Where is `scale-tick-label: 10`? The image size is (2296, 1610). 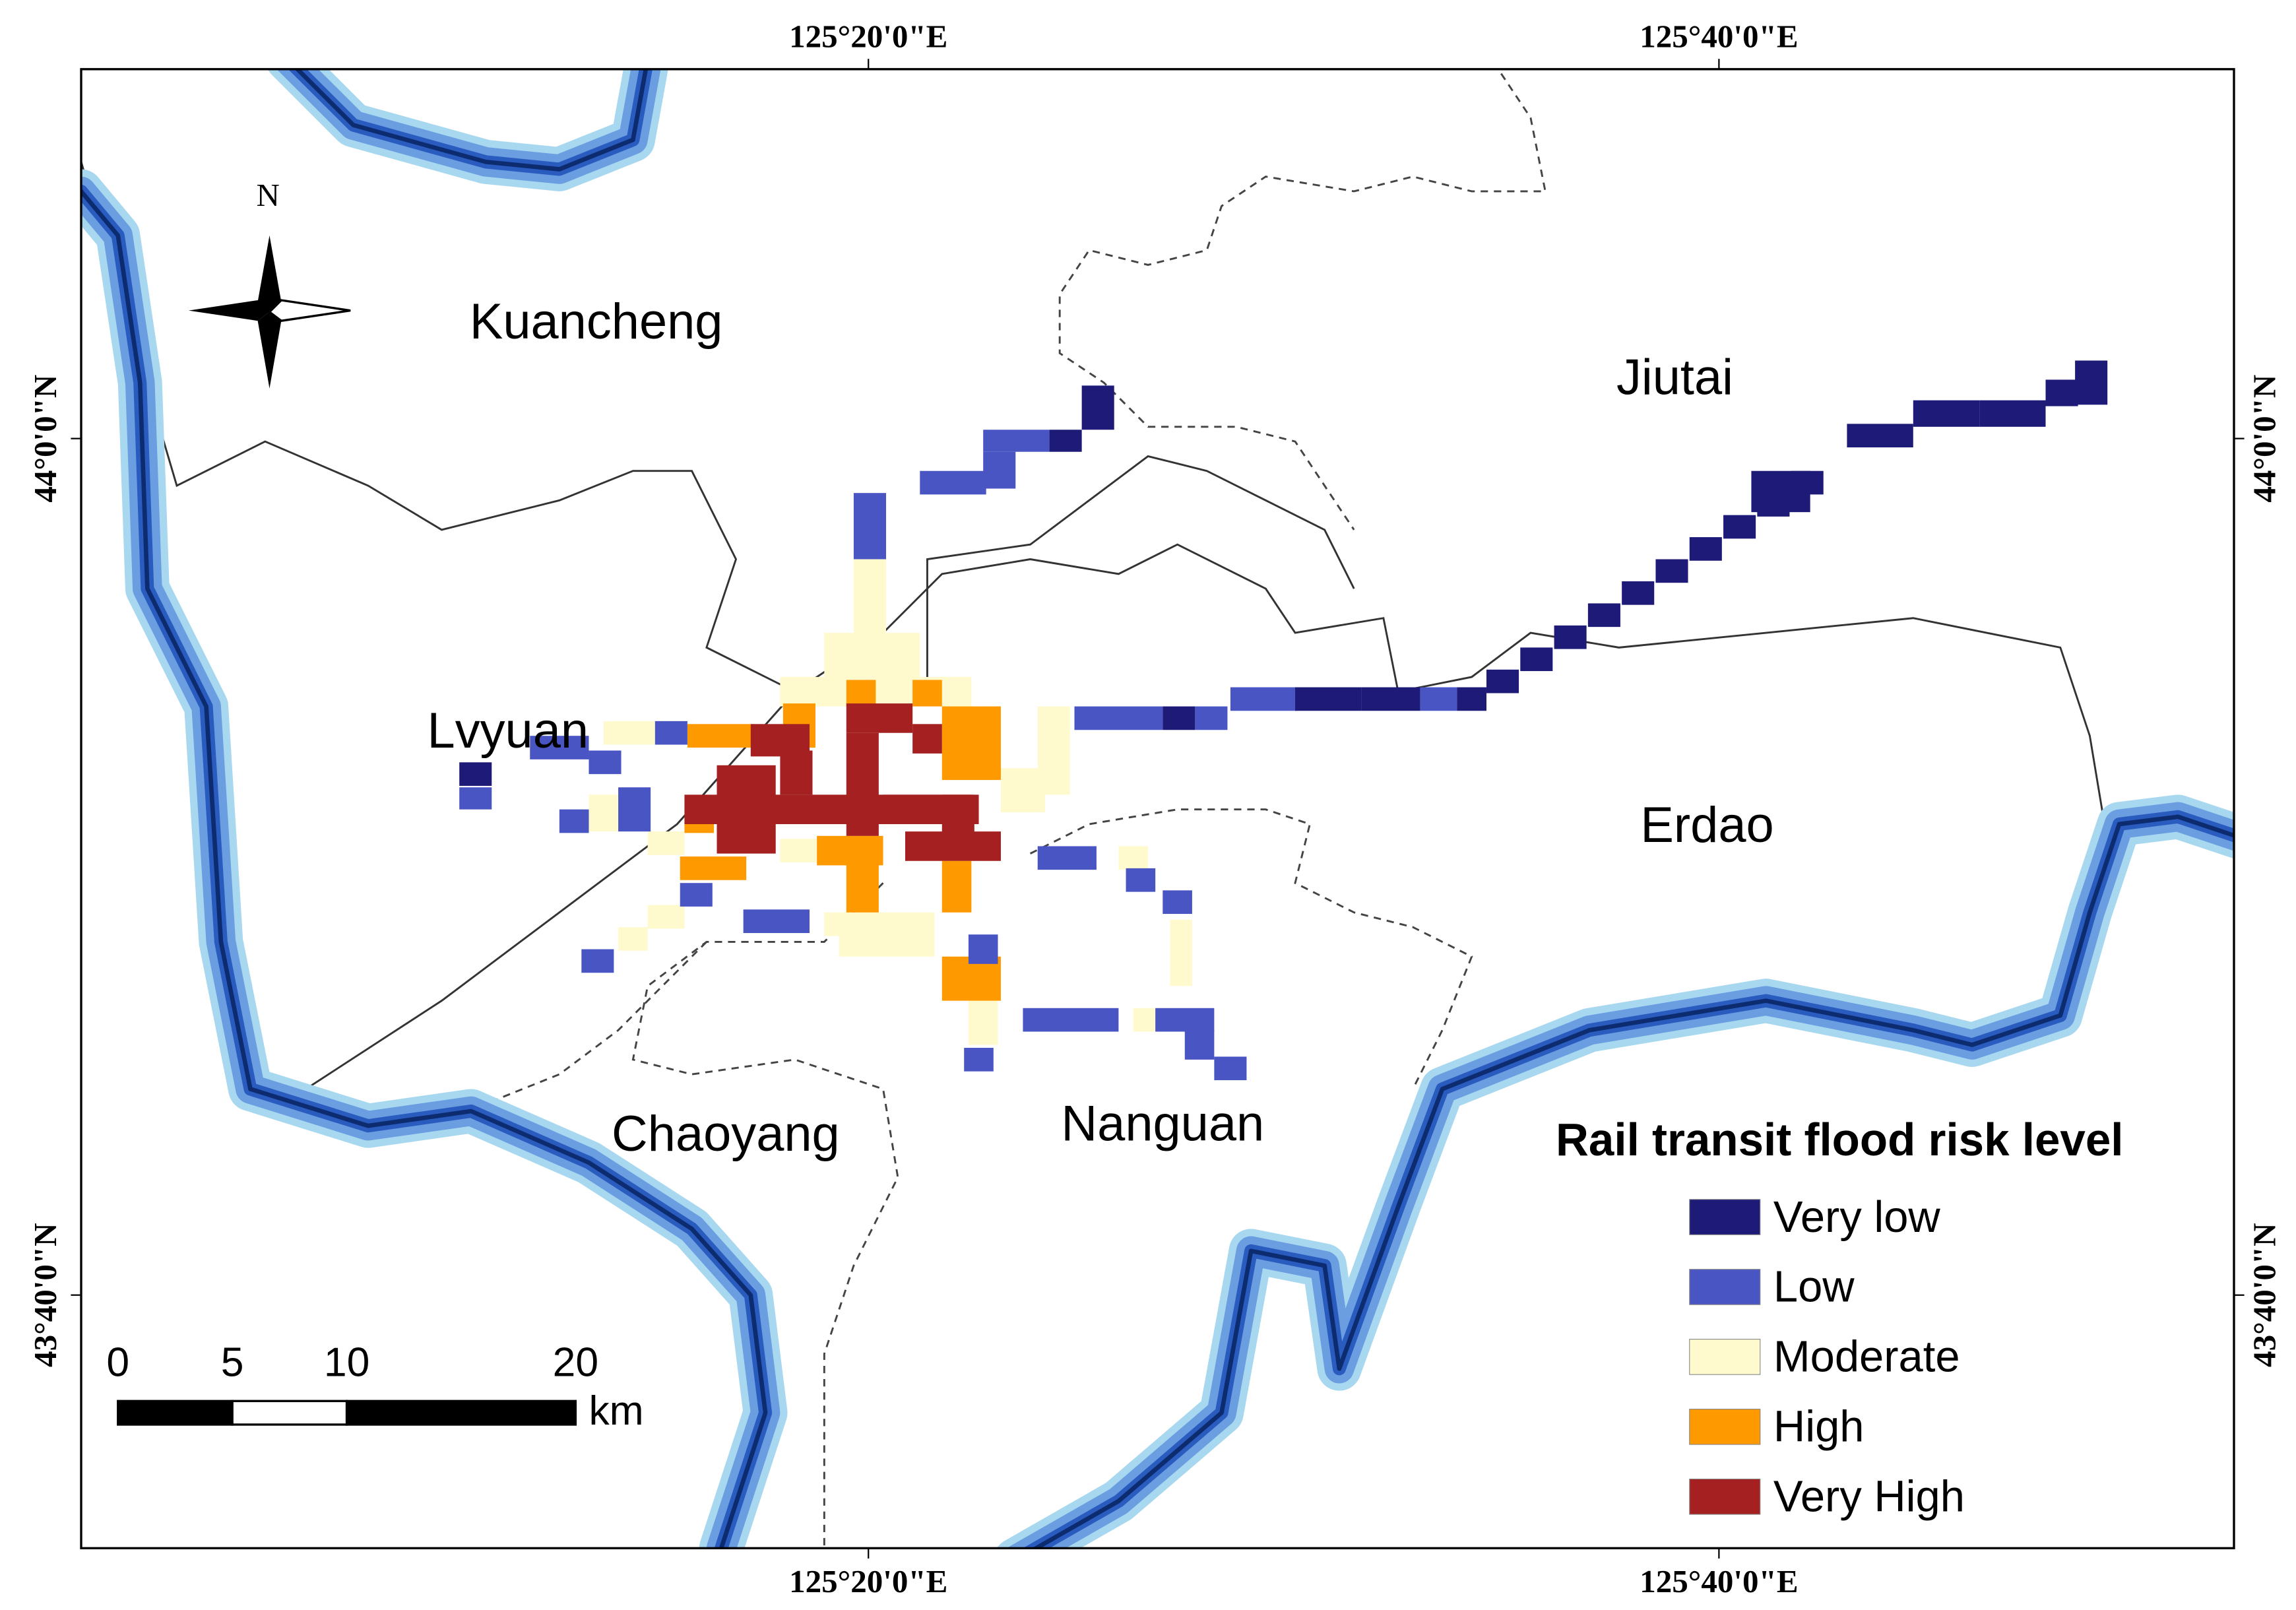 scale-tick-label: 10 is located at coordinates (346, 1362).